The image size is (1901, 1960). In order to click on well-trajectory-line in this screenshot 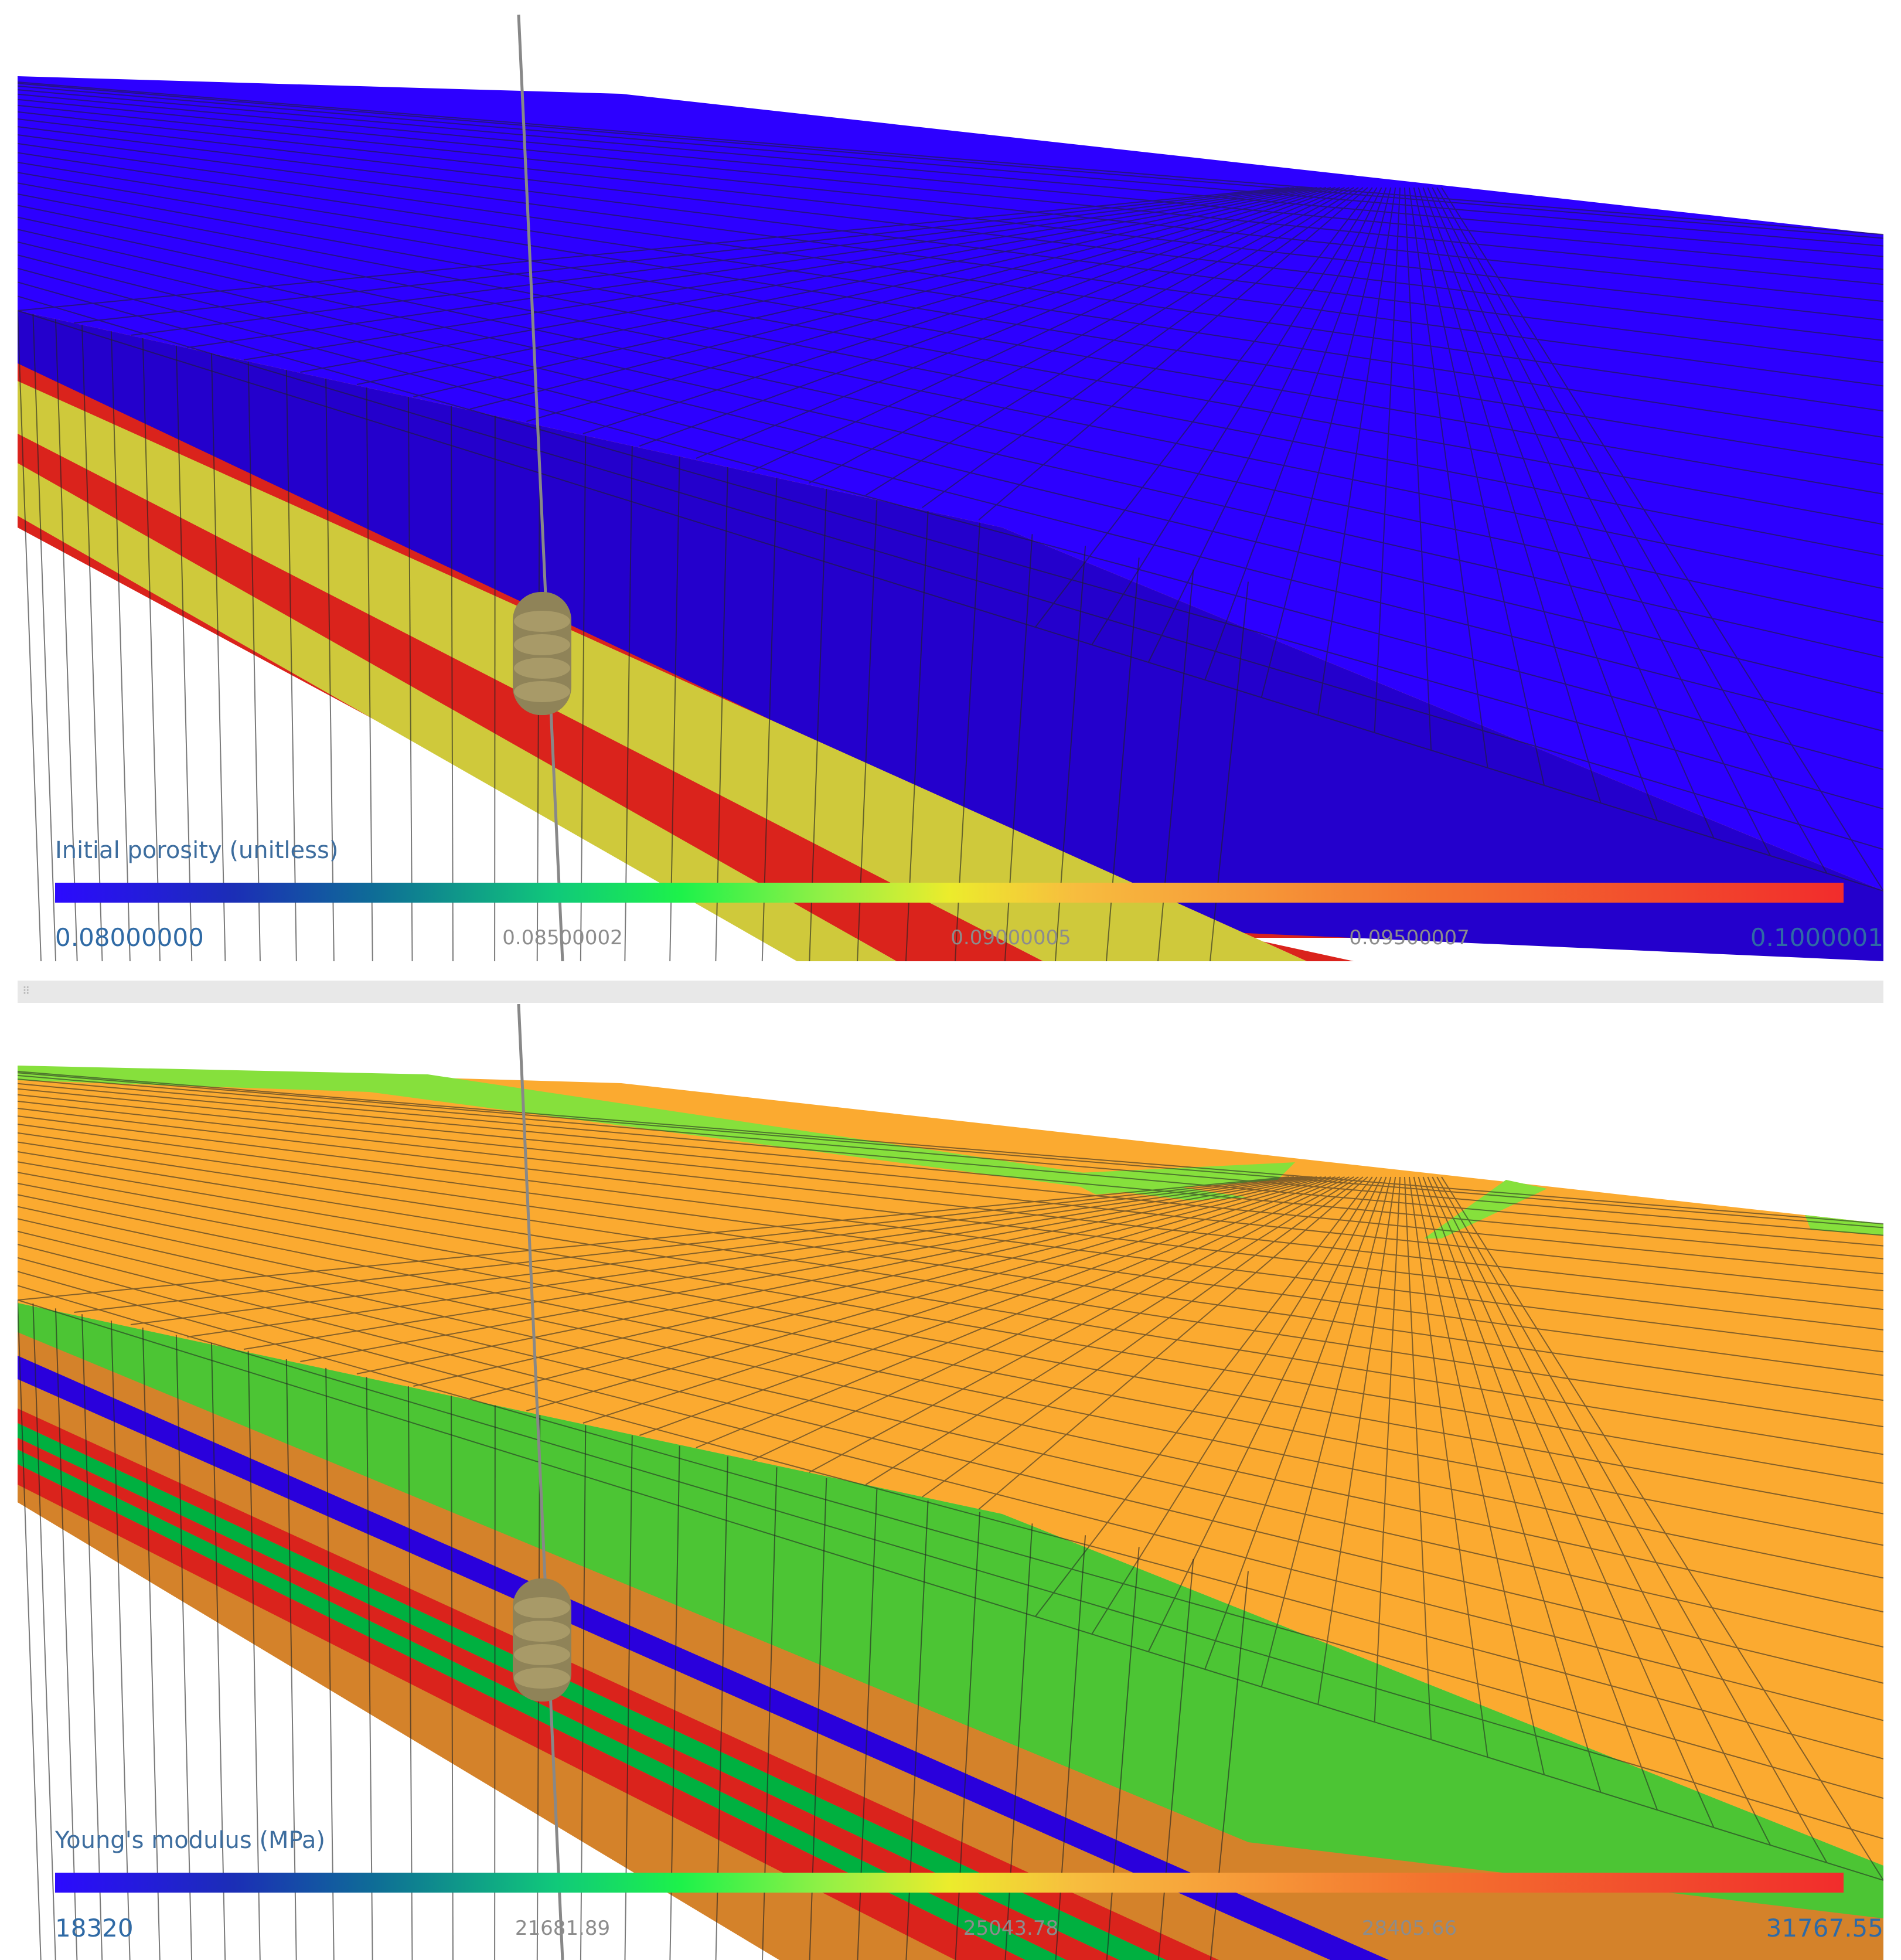, I will do `click(540, 488)`.